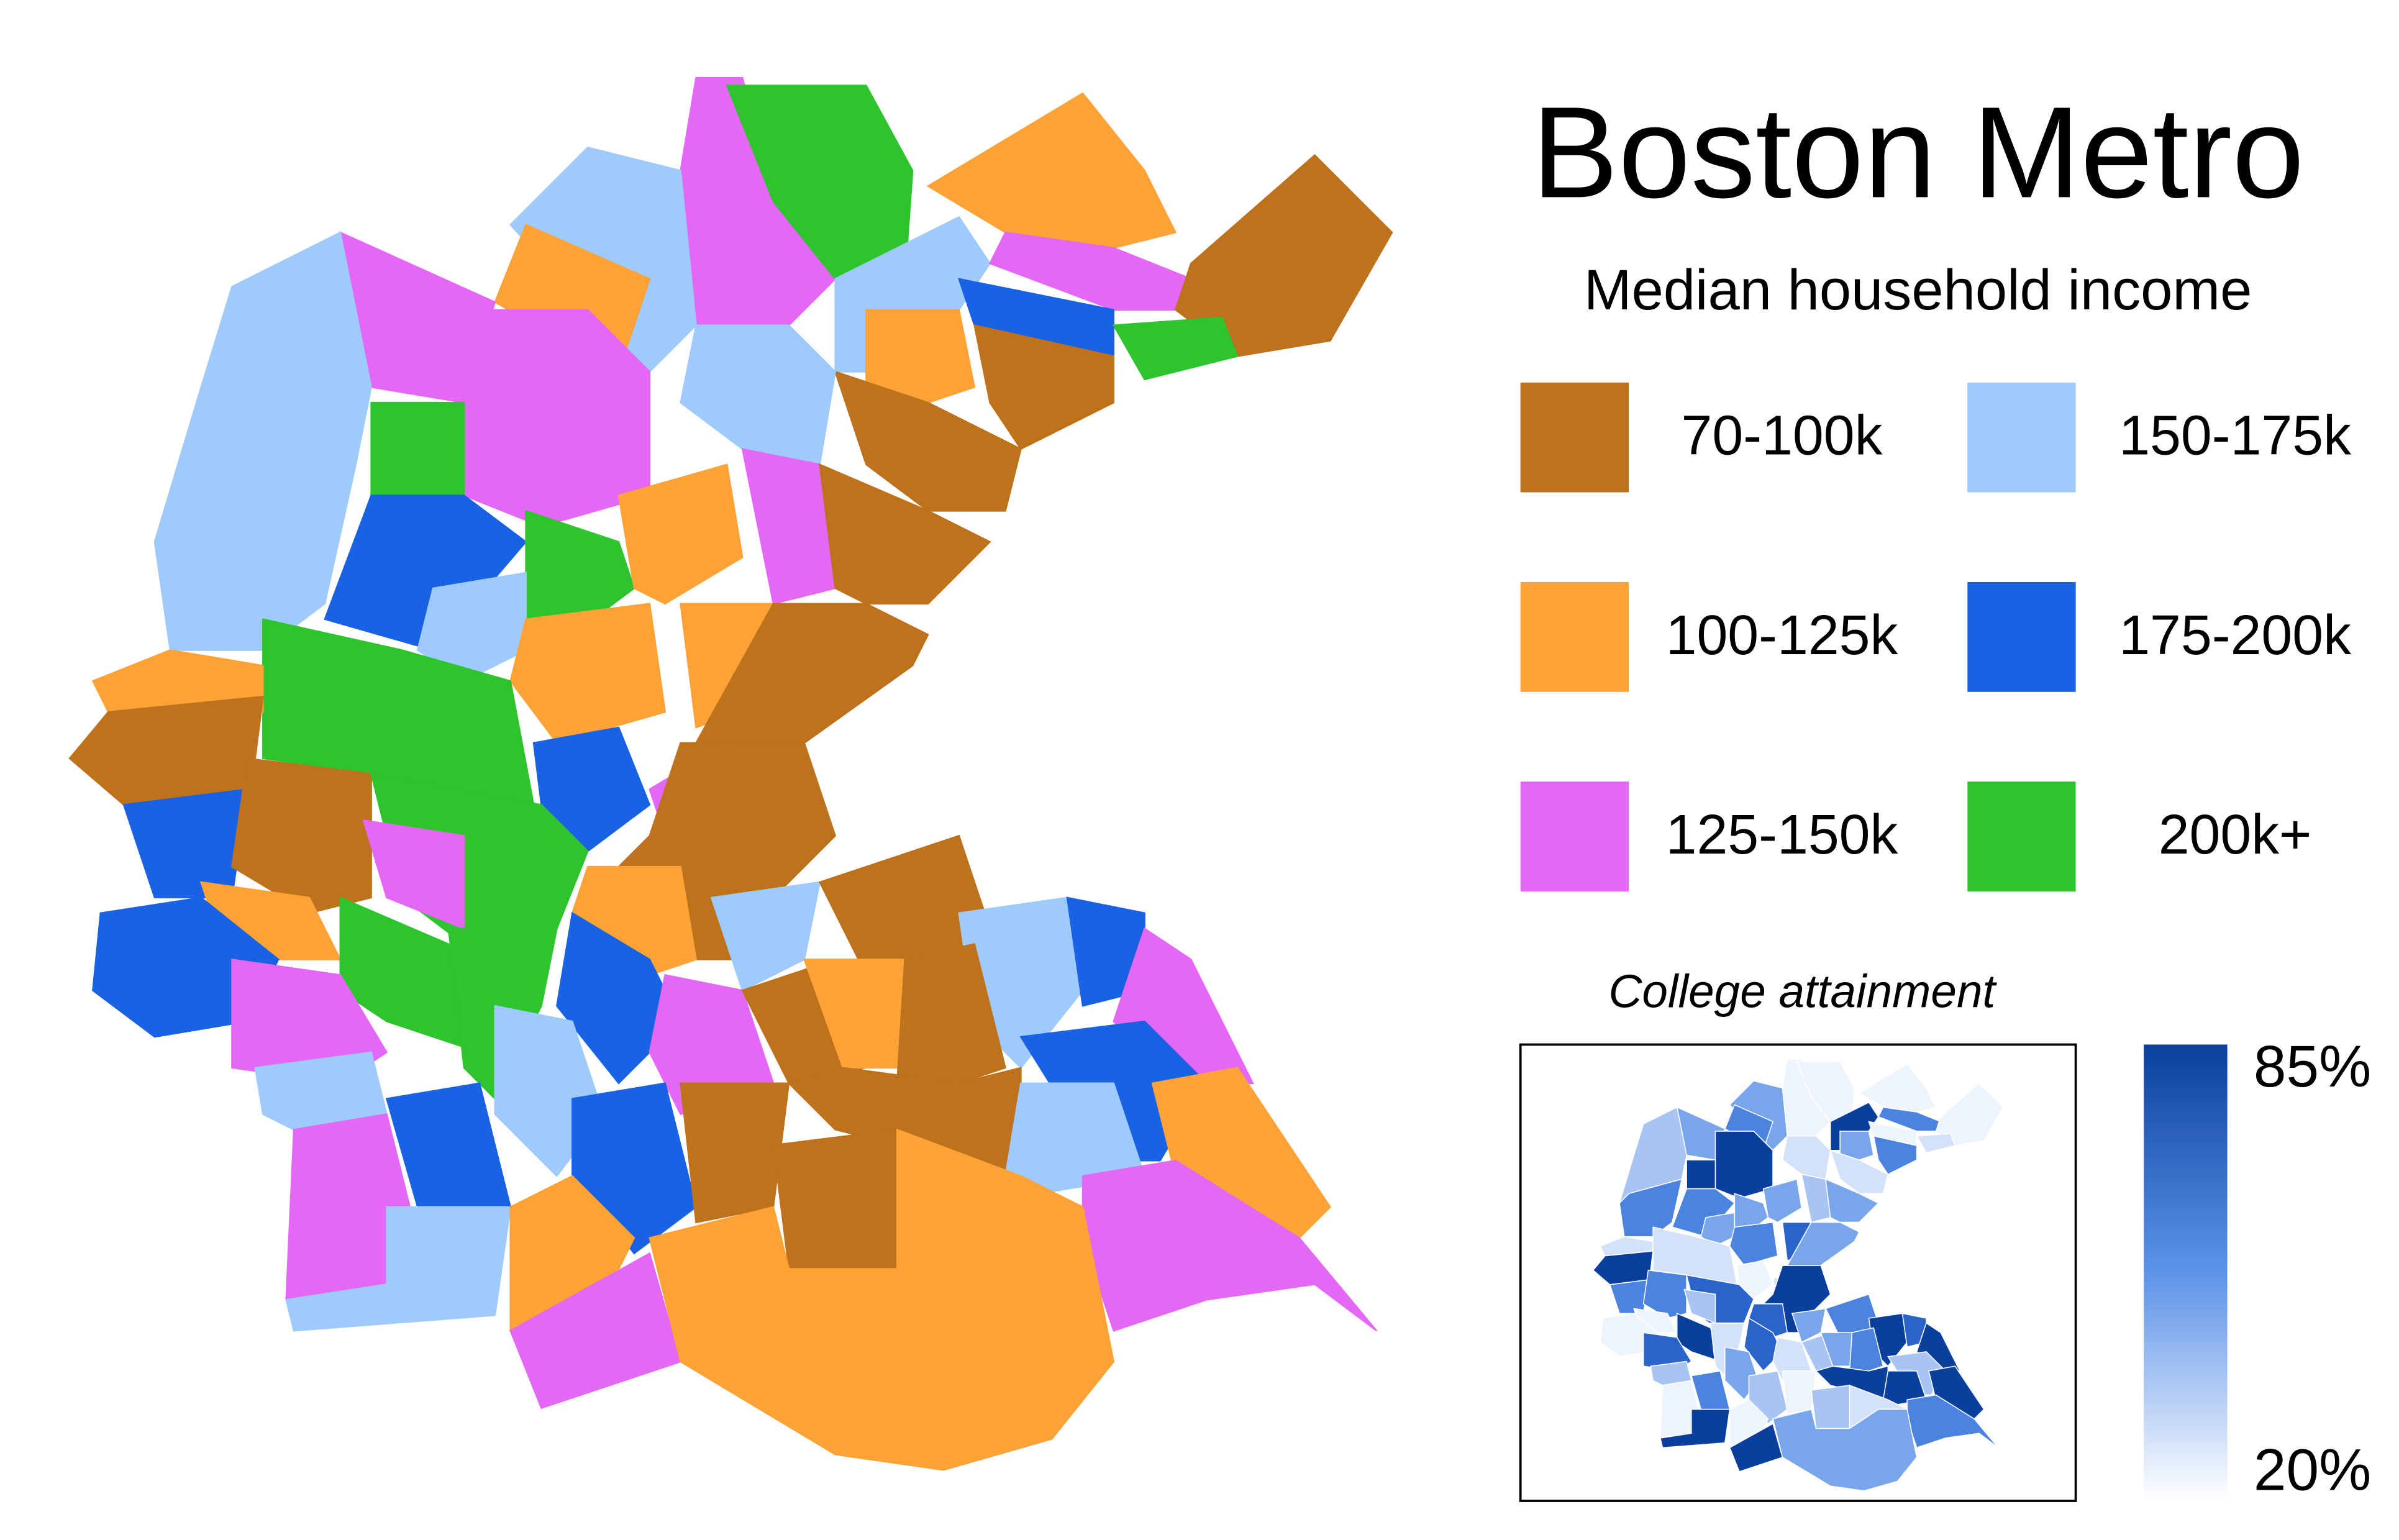 The image size is (2399, 1540). What do you see at coordinates (2235, 834) in the screenshot?
I see `legend-label: 200k+` at bounding box center [2235, 834].